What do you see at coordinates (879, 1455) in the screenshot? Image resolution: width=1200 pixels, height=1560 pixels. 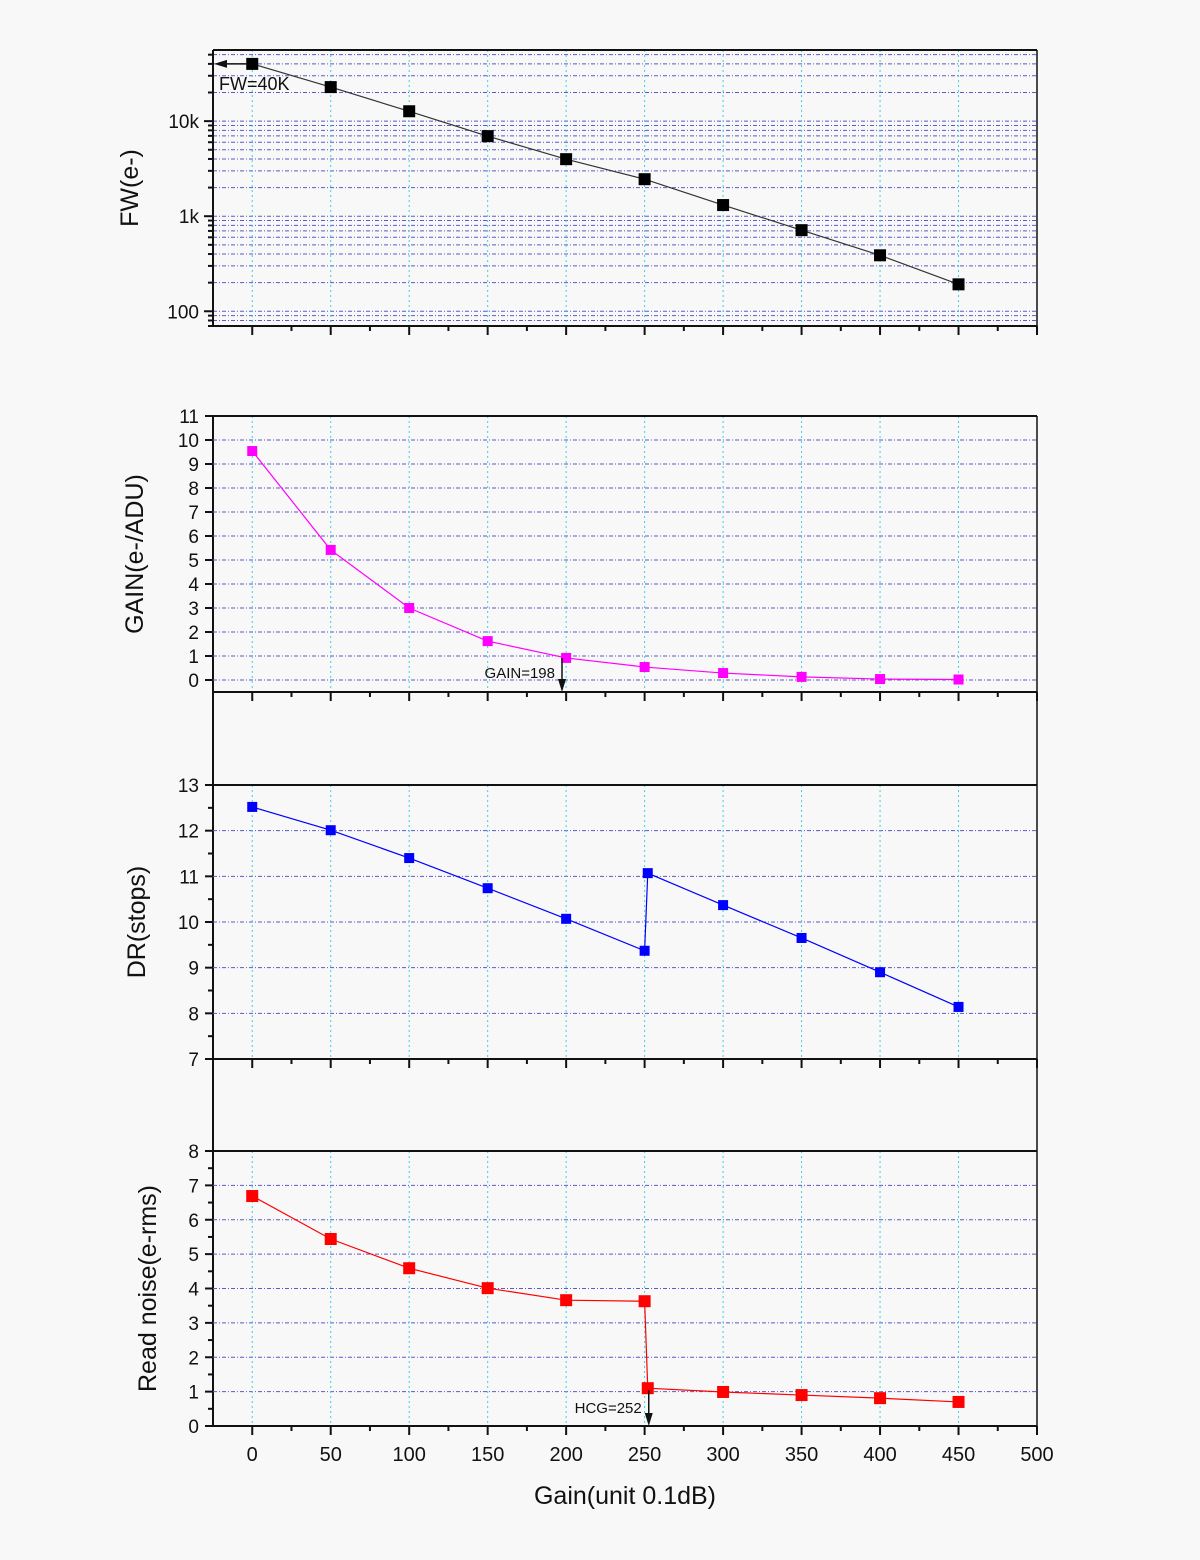 I see `x-tick-label: 400` at bounding box center [879, 1455].